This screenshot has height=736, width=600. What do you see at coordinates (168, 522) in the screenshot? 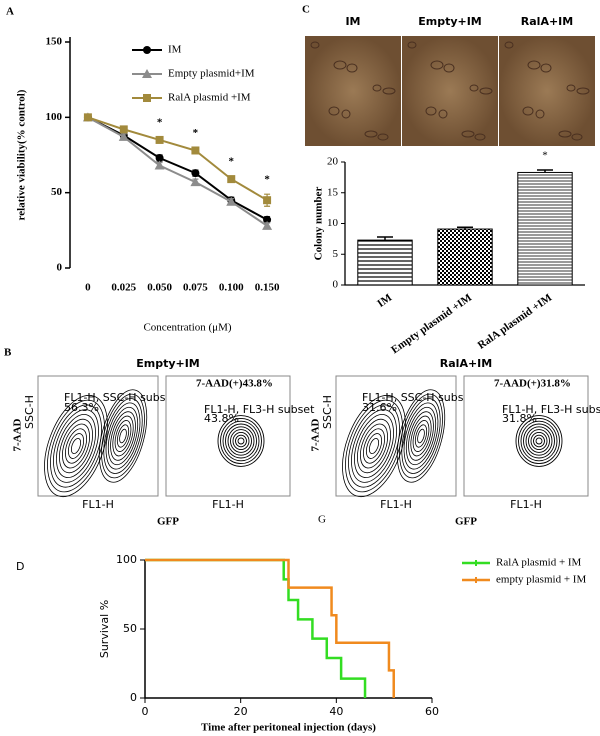
I see `flow-xlabel: GFP` at bounding box center [168, 522].